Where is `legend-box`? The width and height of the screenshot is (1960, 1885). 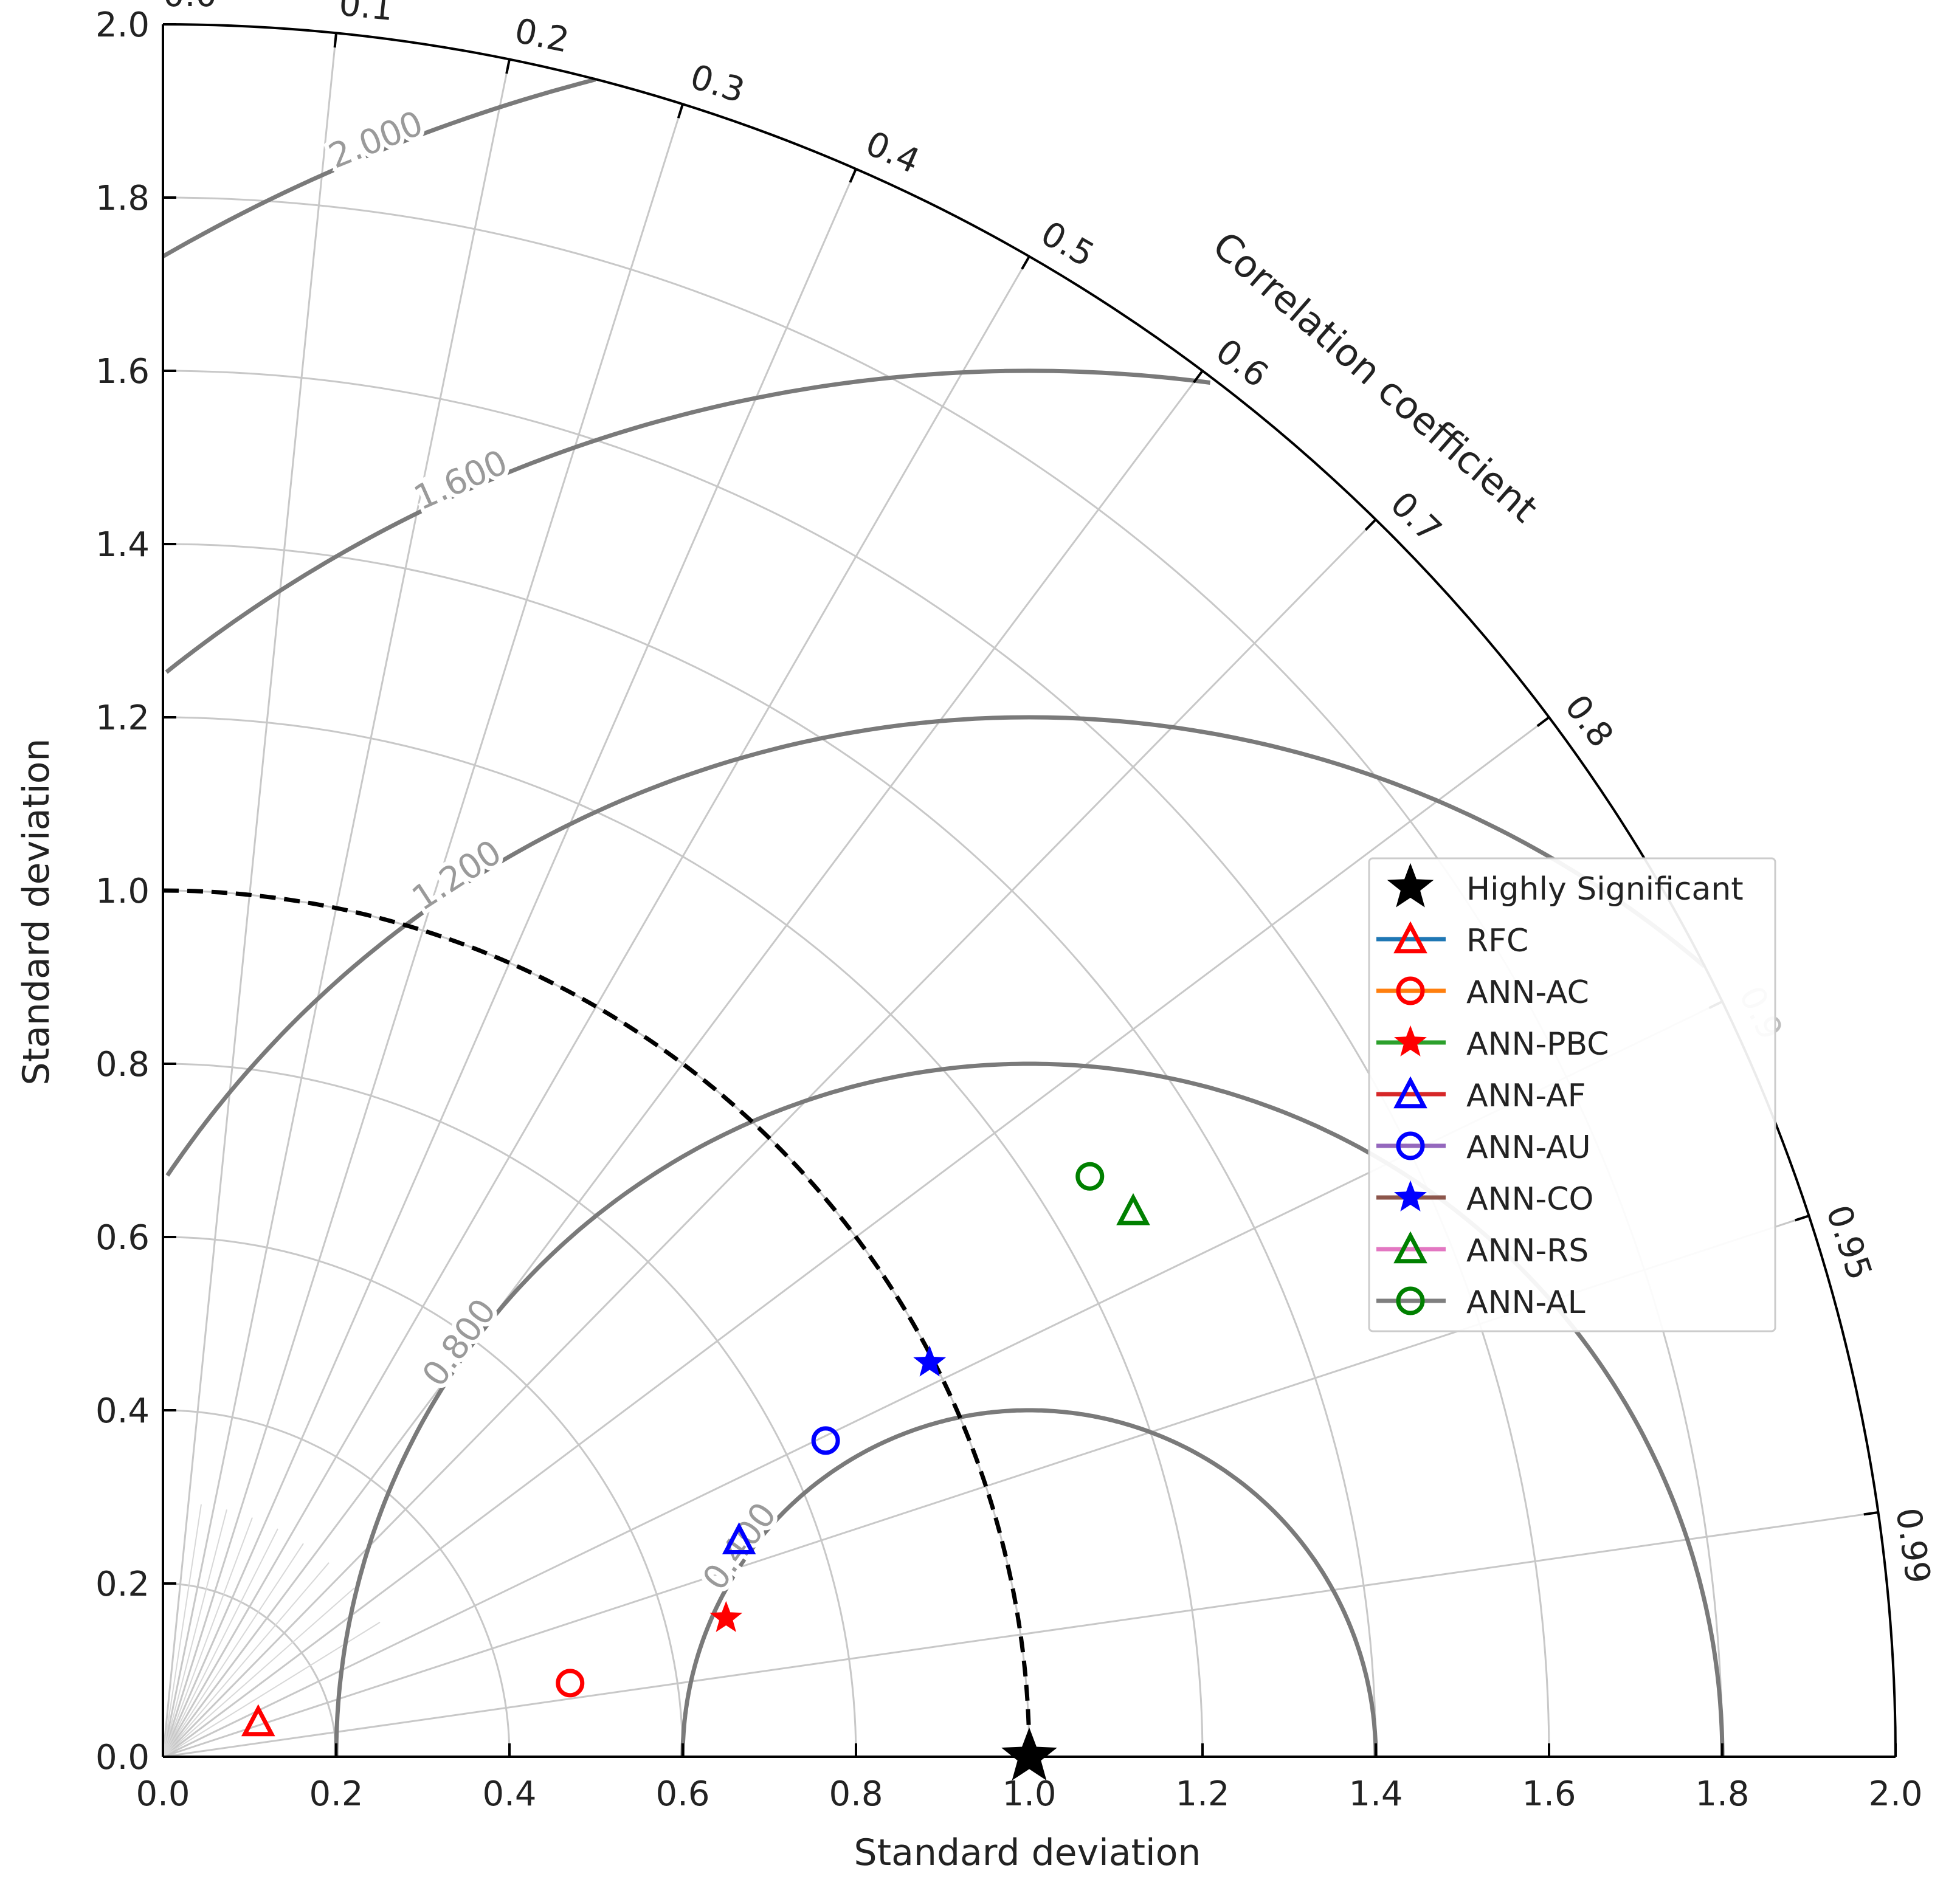 legend-box is located at coordinates (1572, 1094).